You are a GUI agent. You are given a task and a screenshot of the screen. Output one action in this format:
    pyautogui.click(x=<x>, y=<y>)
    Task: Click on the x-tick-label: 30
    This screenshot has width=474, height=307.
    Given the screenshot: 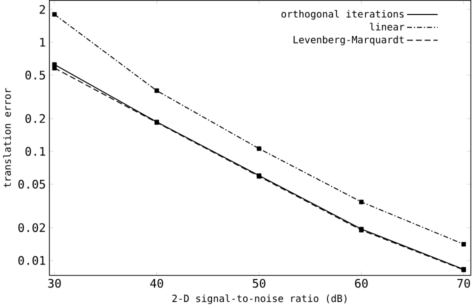 What is the action you would take?
    pyautogui.click(x=54, y=283)
    